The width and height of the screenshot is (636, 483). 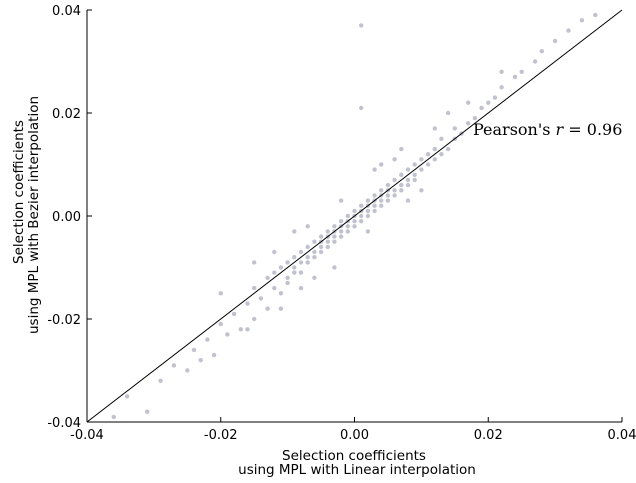 I want to click on pearson-annotation: Pearson's r = 0.96, so click(x=547, y=129).